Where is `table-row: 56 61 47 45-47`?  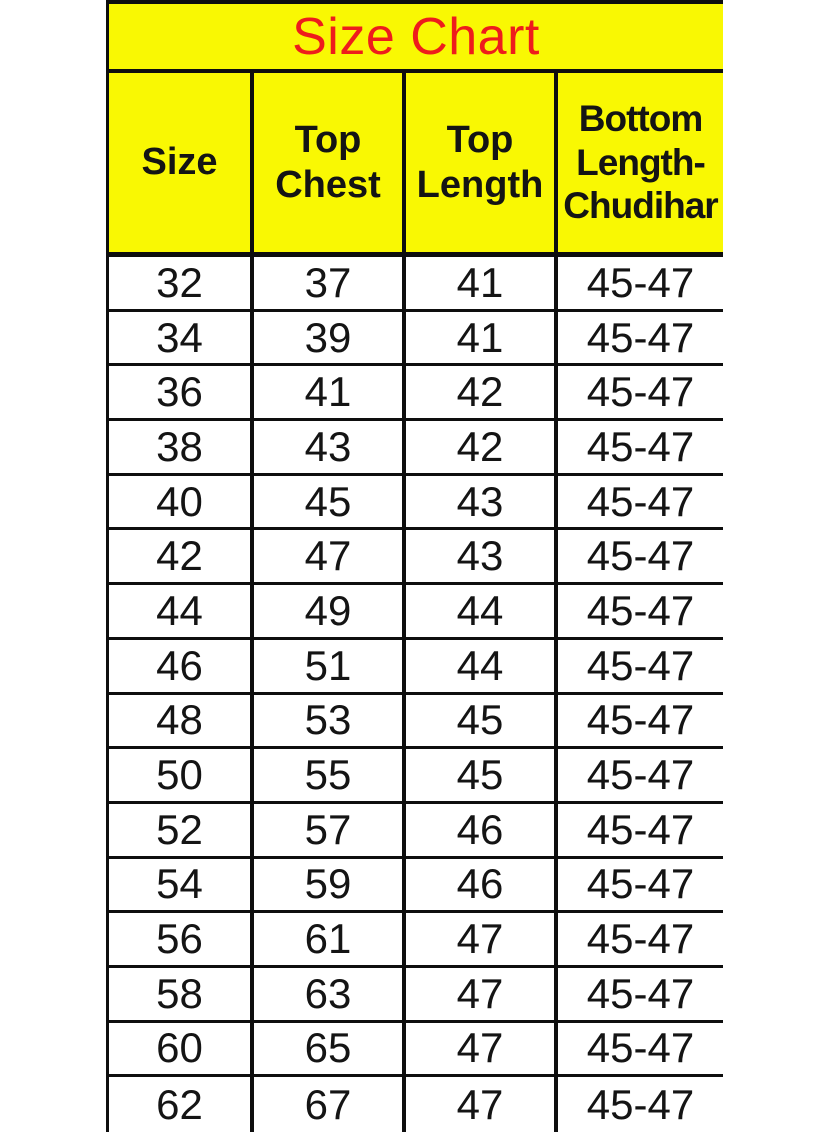
table-row: 56 61 47 45-47 is located at coordinates (416, 940).